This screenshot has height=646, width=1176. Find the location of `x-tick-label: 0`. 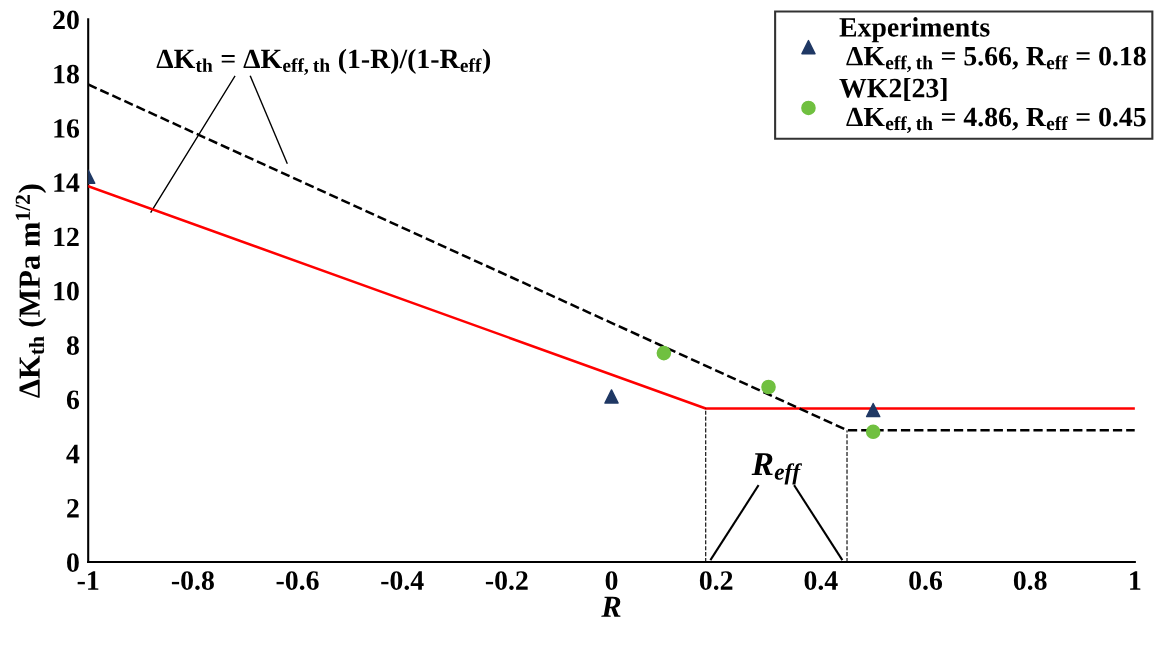

x-tick-label: 0 is located at coordinates (611, 580).